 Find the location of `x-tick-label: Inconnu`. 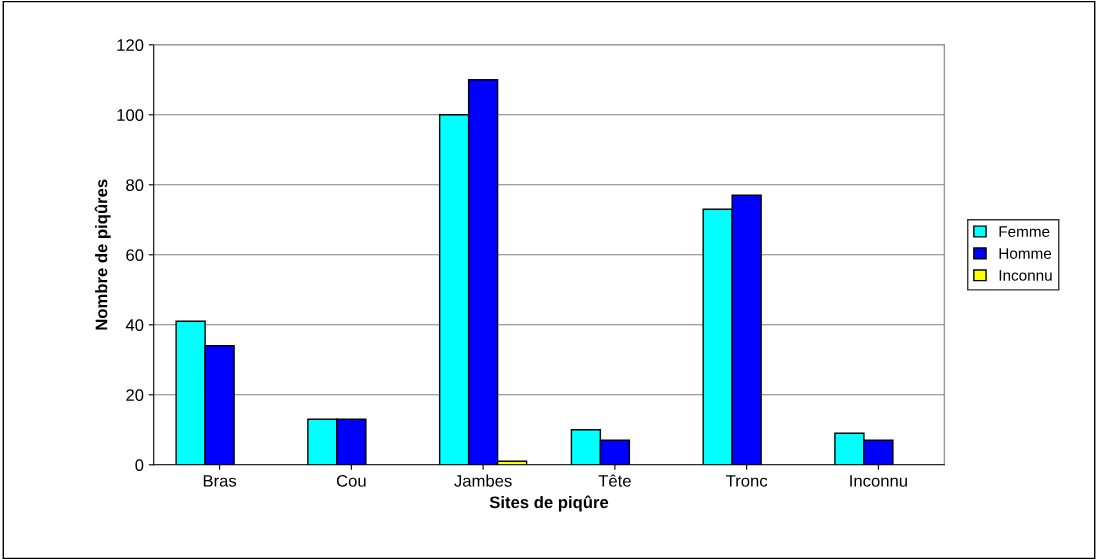

x-tick-label: Inconnu is located at coordinates (878, 481).